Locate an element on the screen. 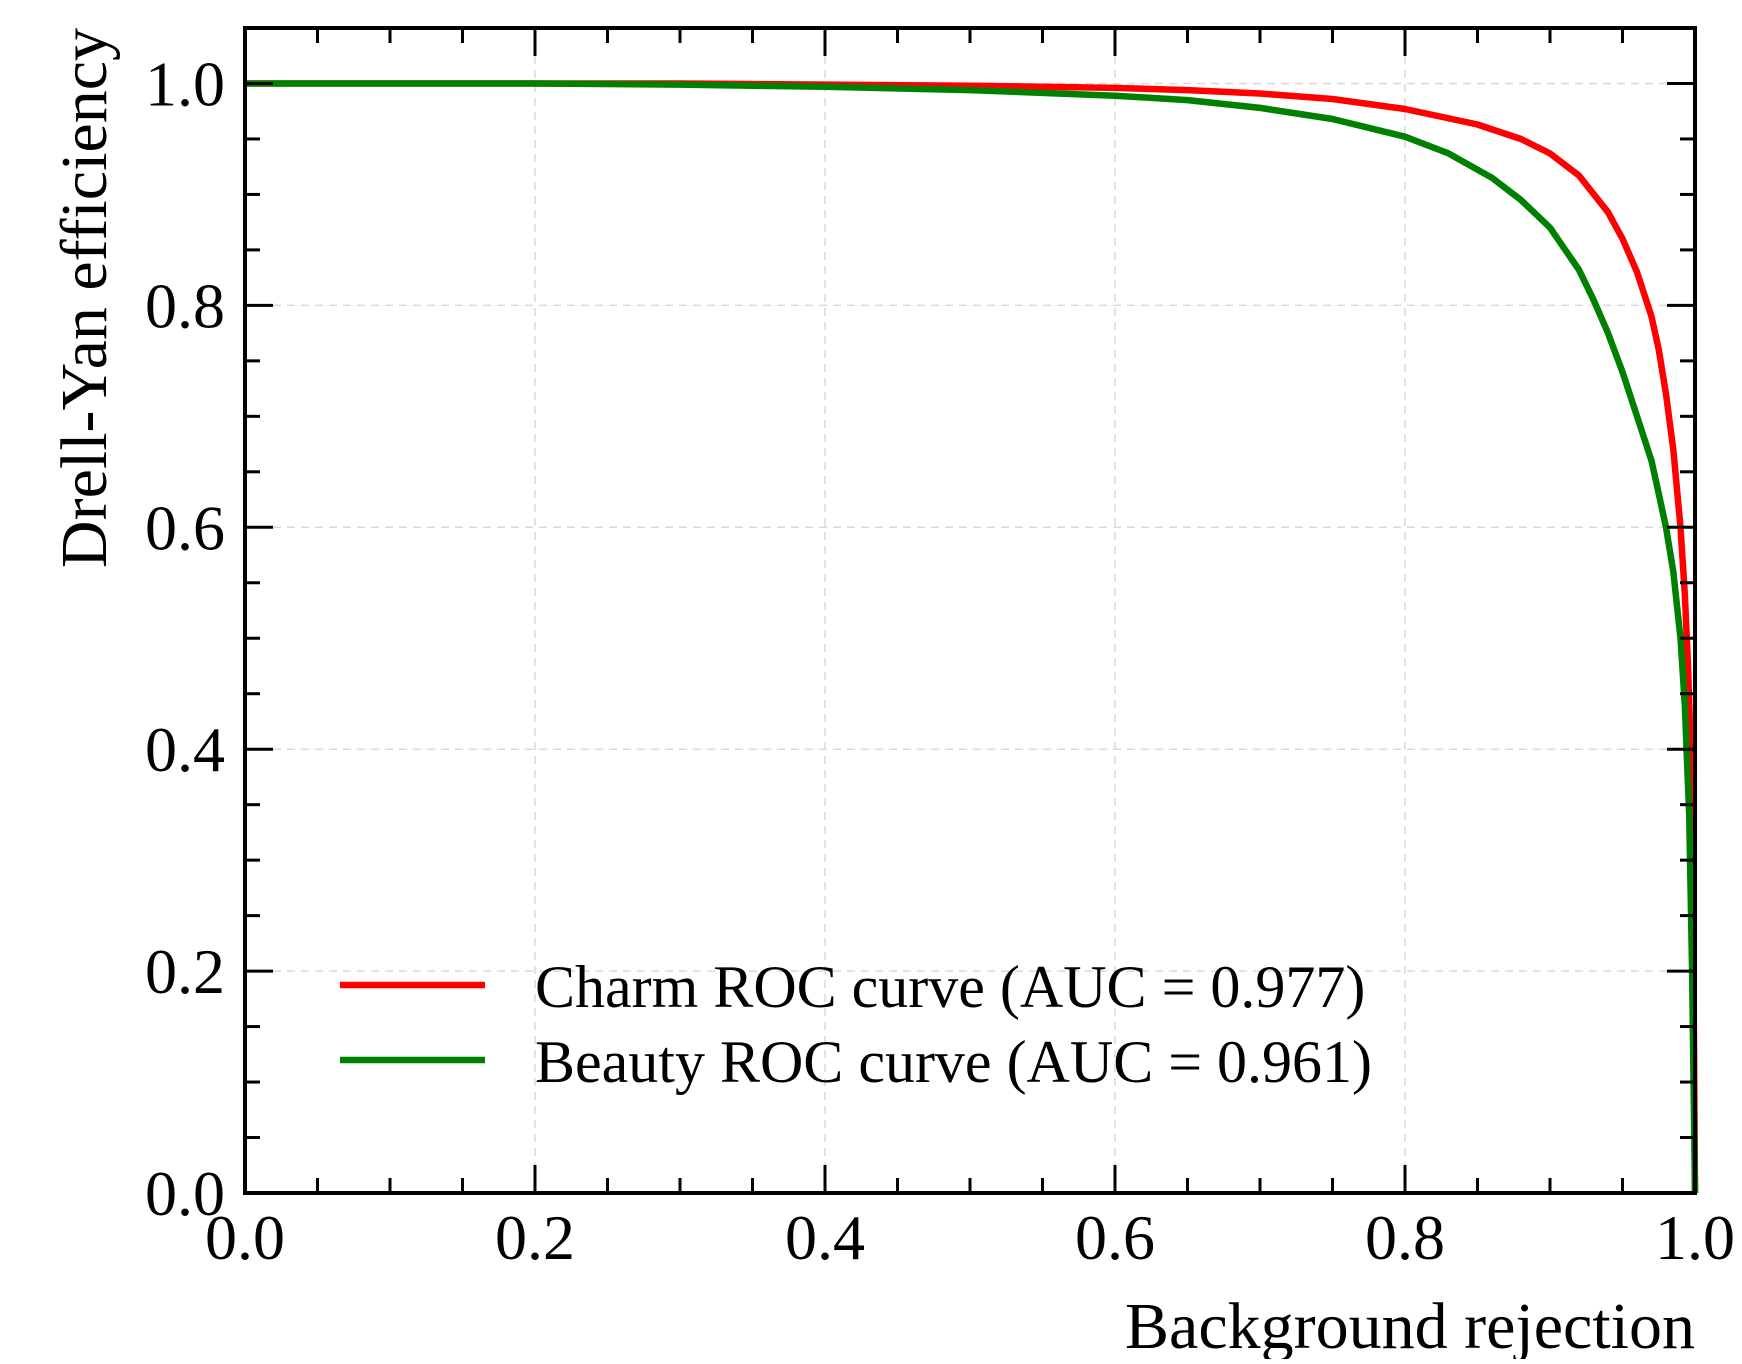 Image resolution: width=1742 pixels, height=1364 pixels. x-tick-label: 1.0 is located at coordinates (1695, 1237).